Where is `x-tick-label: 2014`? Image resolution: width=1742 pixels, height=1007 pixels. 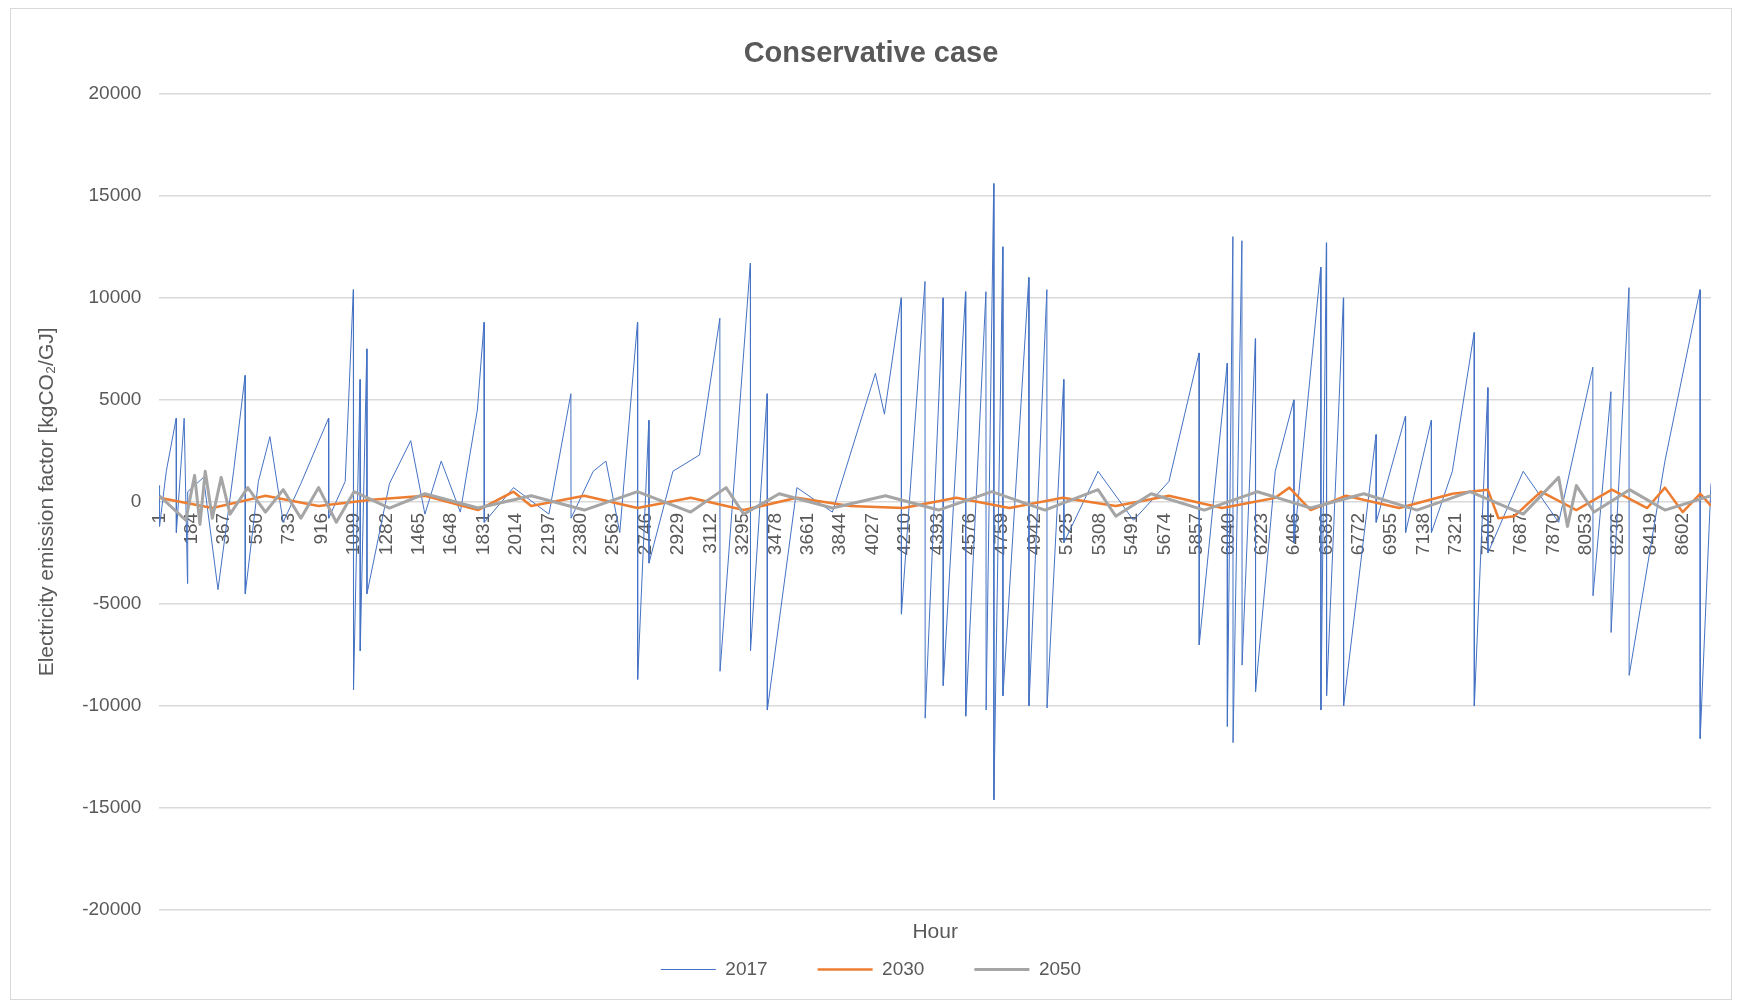 x-tick-label: 2014 is located at coordinates (515, 534).